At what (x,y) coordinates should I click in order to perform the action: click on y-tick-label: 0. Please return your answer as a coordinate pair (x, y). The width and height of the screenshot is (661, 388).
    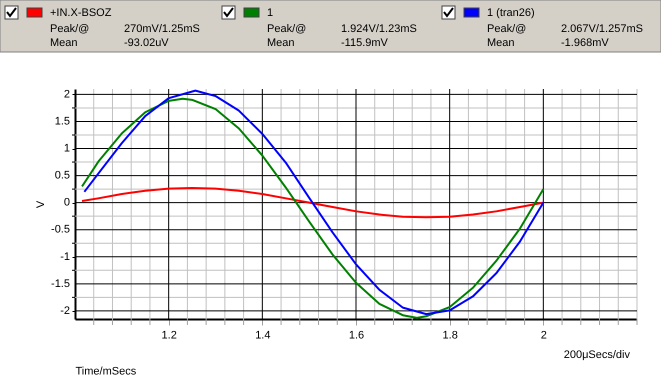
    Looking at the image, I should click on (67, 202).